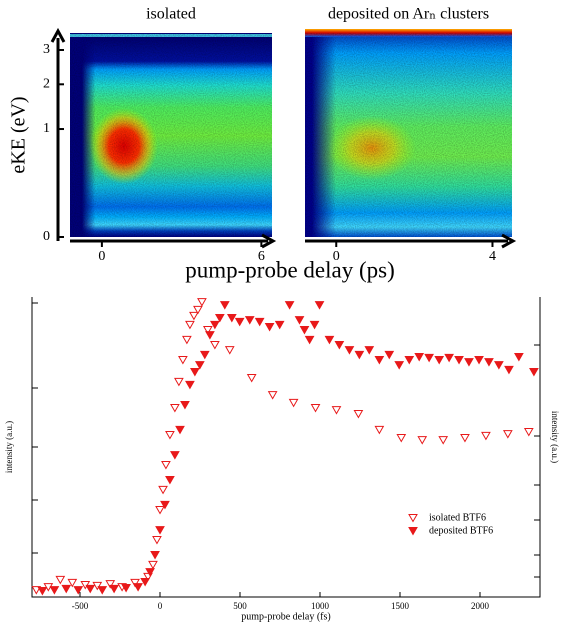  What do you see at coordinates (400, 606) in the screenshot?
I see `x-tick-label: 1500` at bounding box center [400, 606].